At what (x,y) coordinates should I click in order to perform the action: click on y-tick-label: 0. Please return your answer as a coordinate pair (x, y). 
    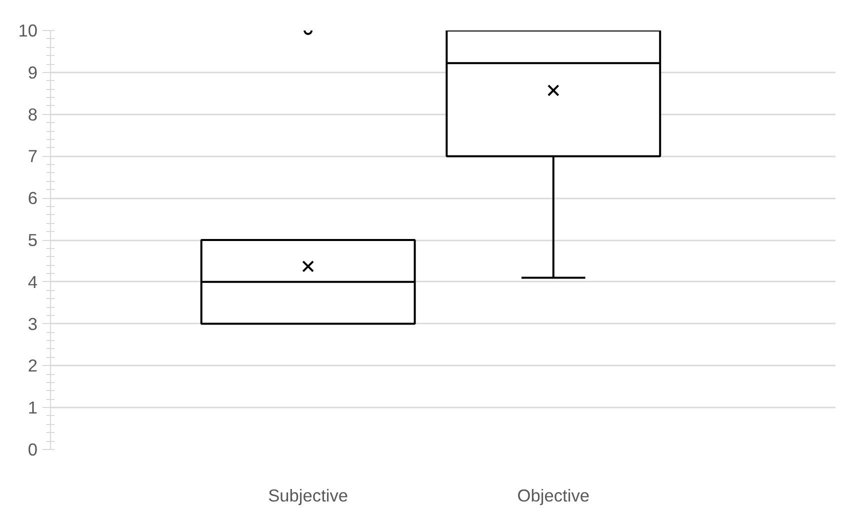
    Looking at the image, I should click on (33, 450).